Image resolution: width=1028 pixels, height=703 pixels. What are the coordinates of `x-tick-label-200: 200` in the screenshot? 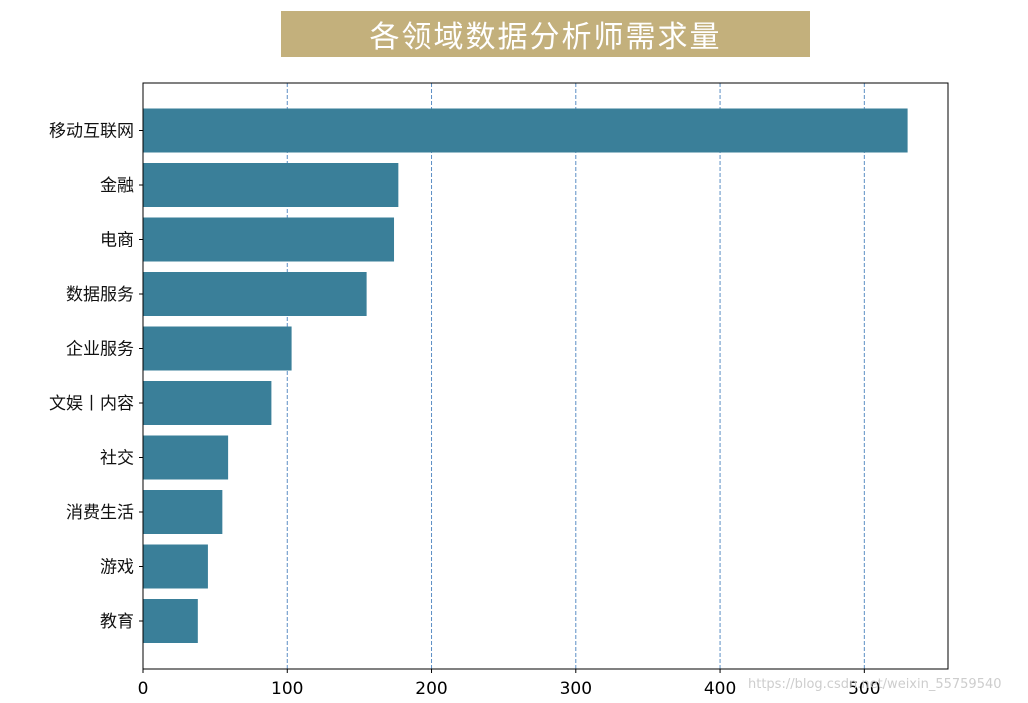 It's located at (431, 689).